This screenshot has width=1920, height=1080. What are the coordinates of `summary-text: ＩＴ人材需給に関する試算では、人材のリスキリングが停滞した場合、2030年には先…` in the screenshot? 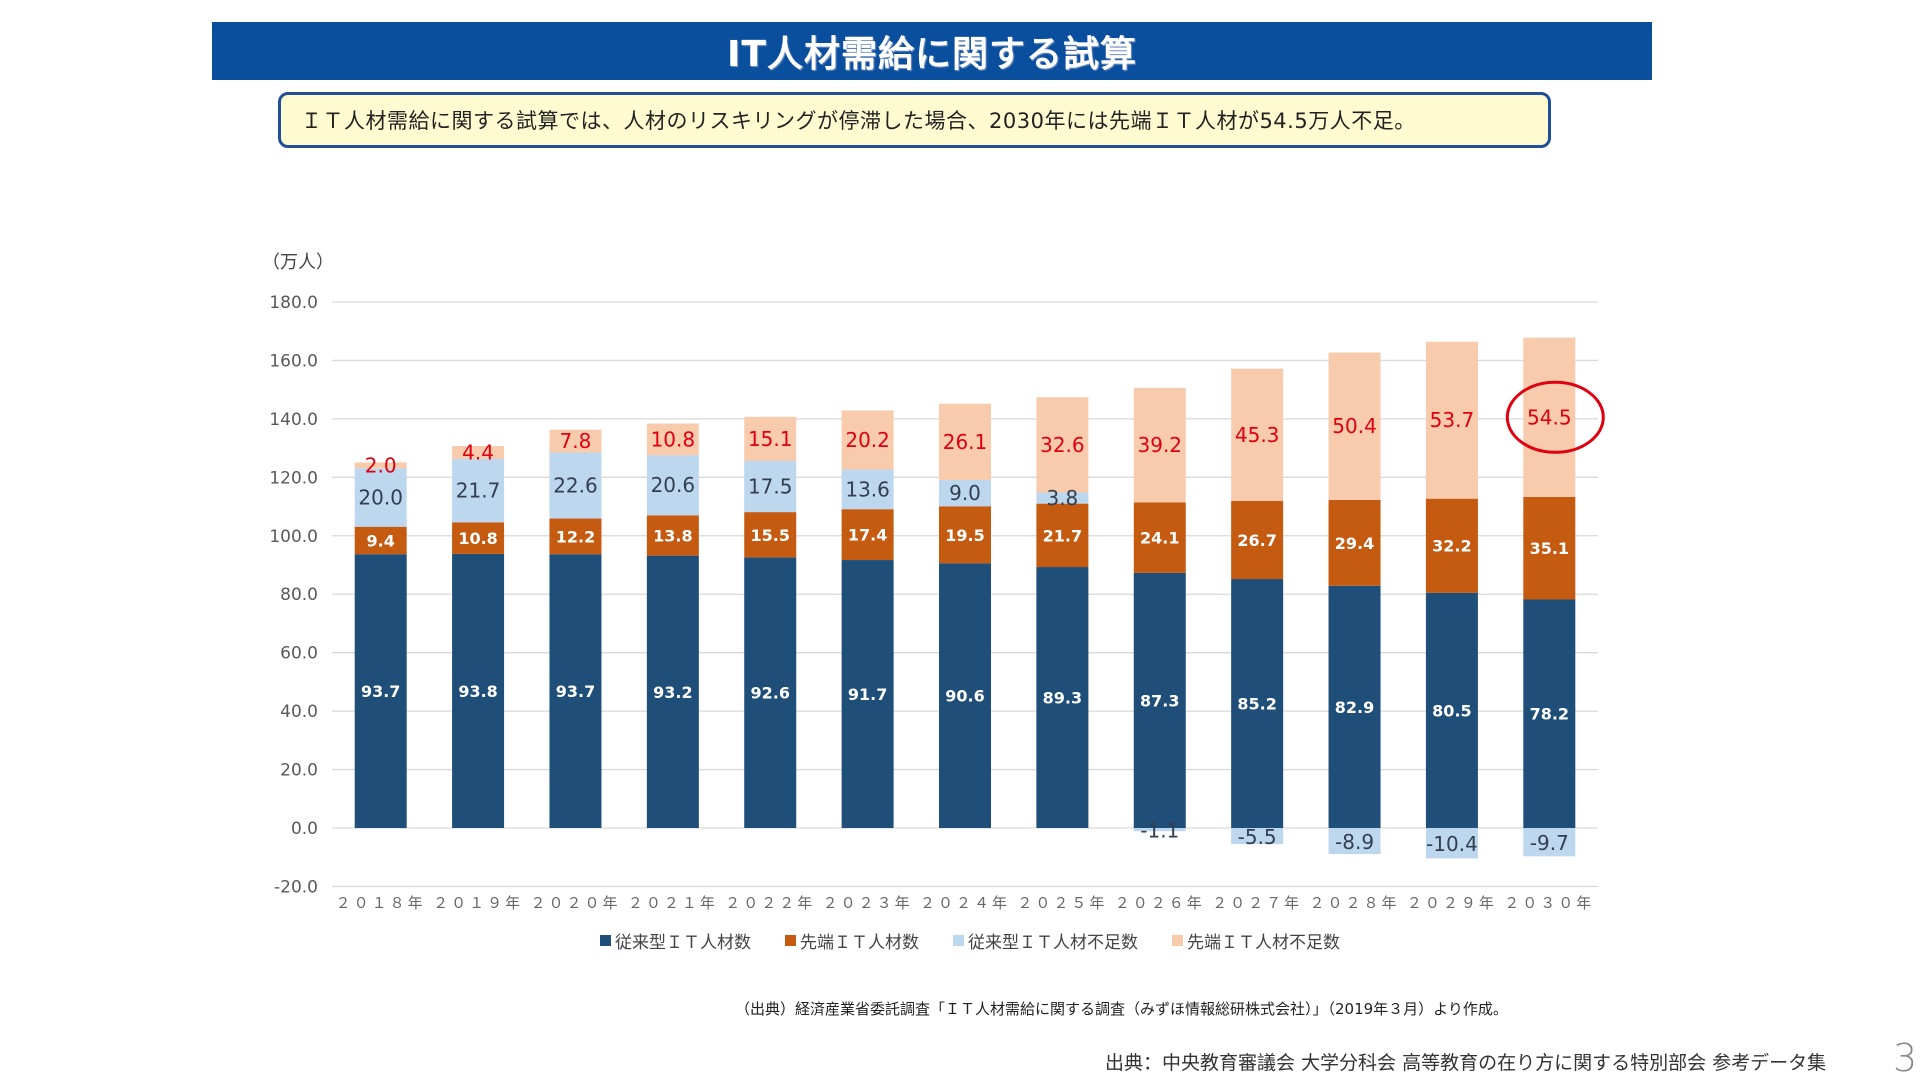 It's located at (858, 121).